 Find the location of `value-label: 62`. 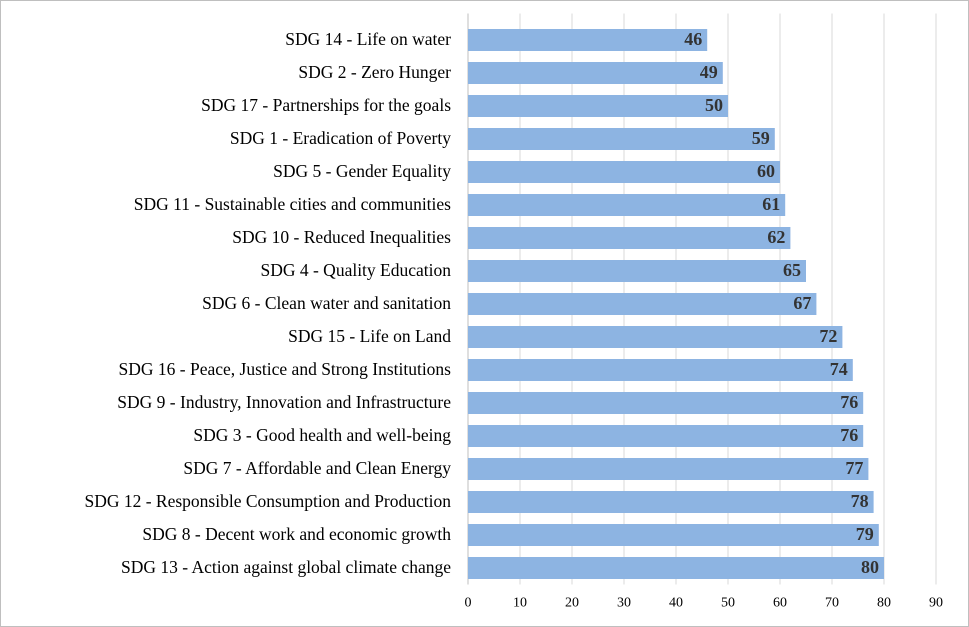

value-label: 62 is located at coordinates (776, 237).